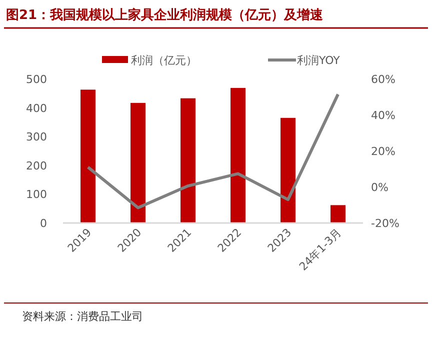 This screenshot has width=432, height=342. I want to click on y2-tick-label: 40%, so click(383, 115).